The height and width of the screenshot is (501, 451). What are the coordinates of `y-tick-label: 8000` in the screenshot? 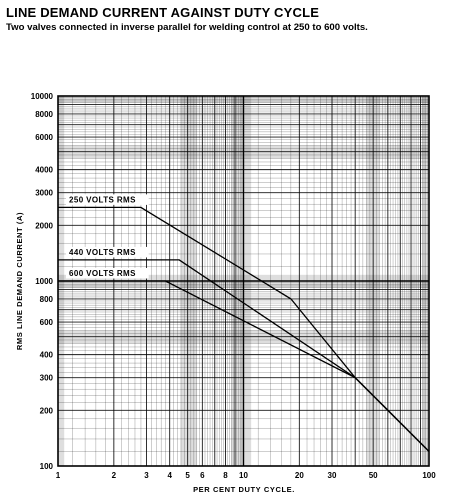 It's located at (44, 114).